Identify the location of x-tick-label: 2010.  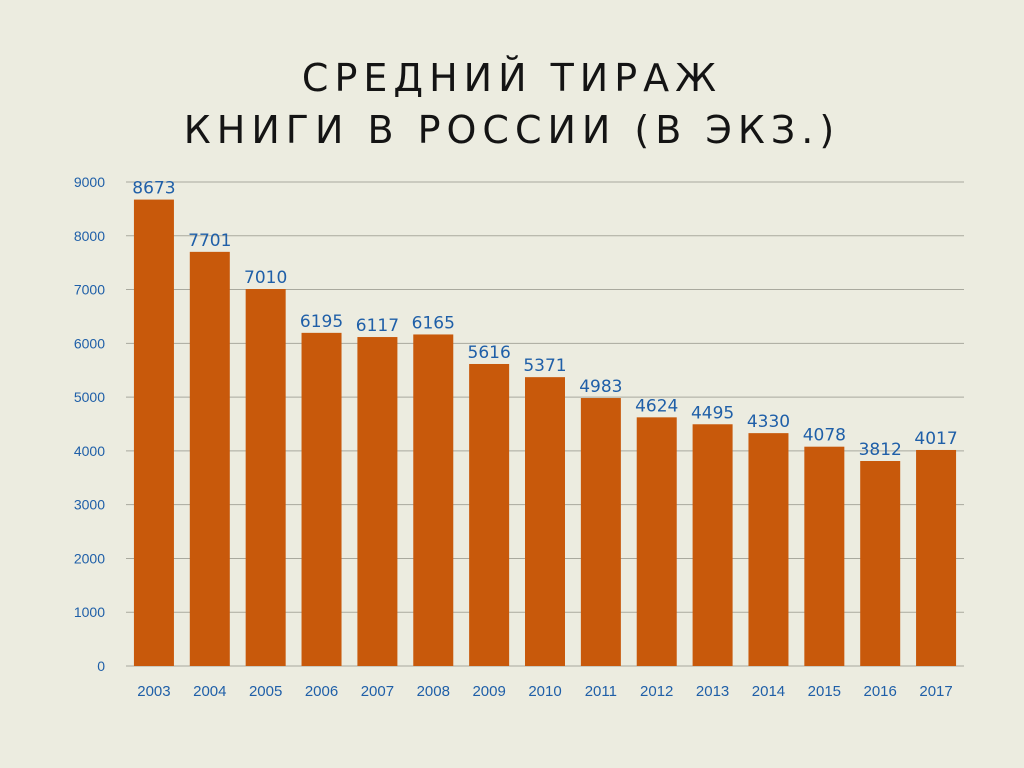
(544, 691).